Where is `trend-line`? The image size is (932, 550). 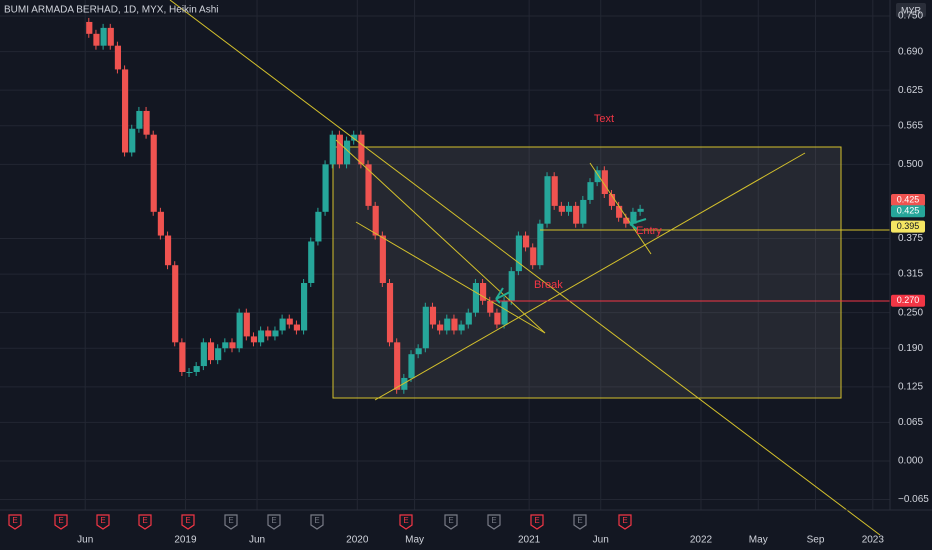
trend-line is located at coordinates (450, 277).